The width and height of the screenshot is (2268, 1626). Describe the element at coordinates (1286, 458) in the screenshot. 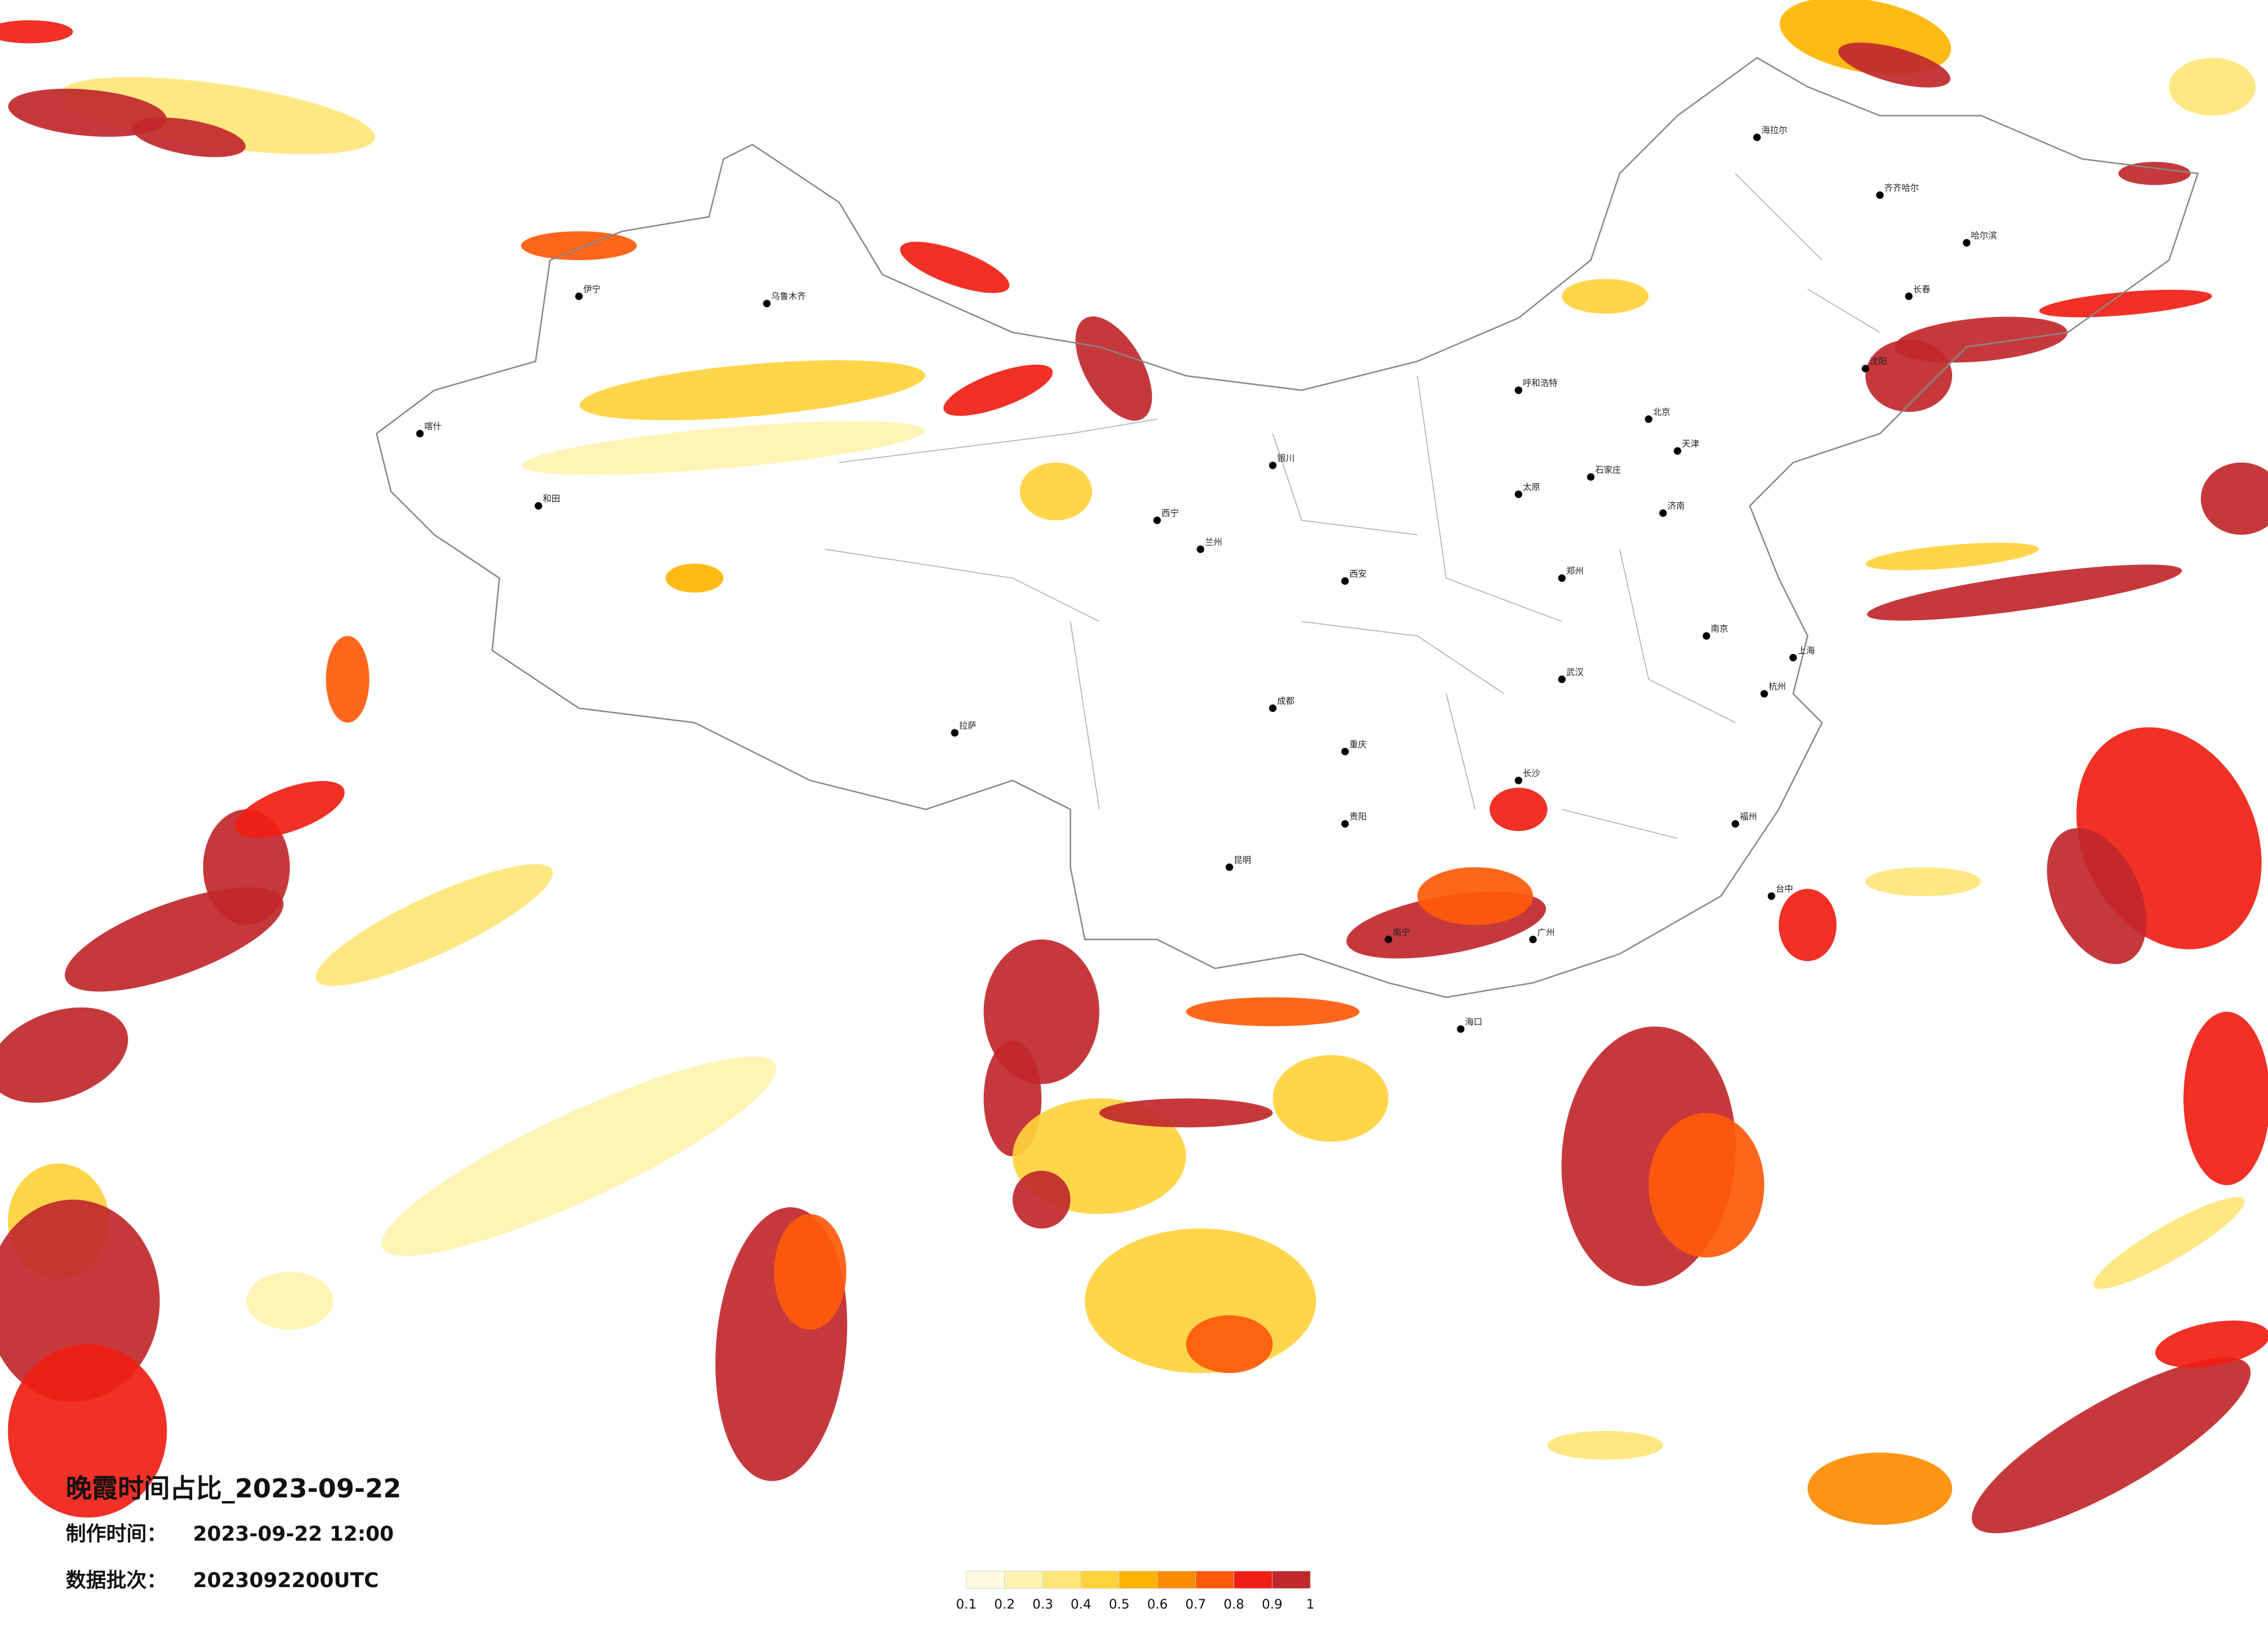

I see `city-label: 银川` at that location.